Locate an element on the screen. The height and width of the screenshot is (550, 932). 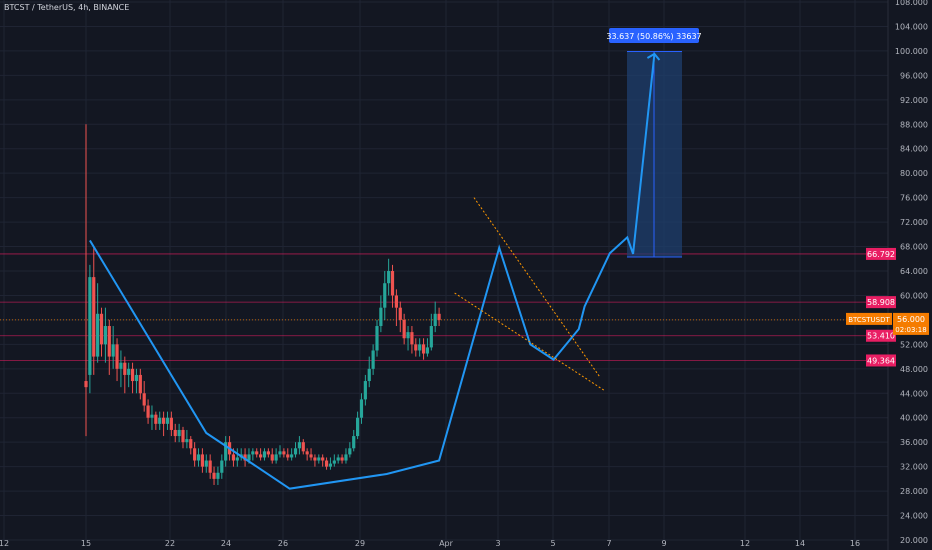
level-badge-label: 66.792 is located at coordinates (881, 254).